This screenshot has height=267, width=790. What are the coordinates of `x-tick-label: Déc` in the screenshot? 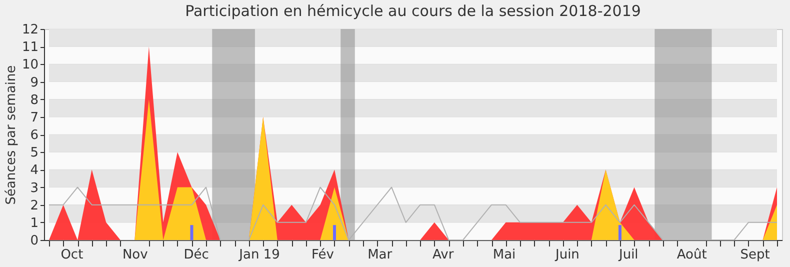 It's located at (196, 255).